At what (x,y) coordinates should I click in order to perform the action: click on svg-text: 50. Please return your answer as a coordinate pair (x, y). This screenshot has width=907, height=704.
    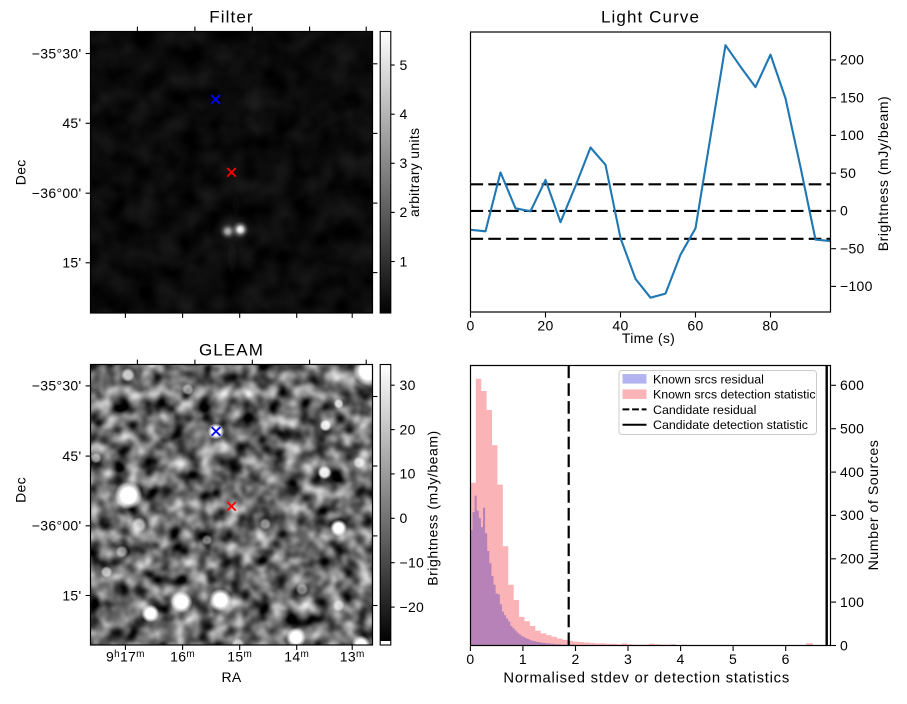
    Looking at the image, I should click on (848, 173).